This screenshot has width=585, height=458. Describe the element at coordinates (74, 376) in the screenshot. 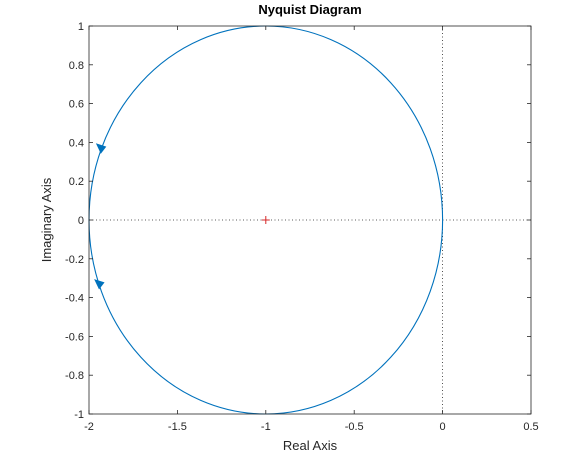

I see `y-tick-label: -0.8` at that location.